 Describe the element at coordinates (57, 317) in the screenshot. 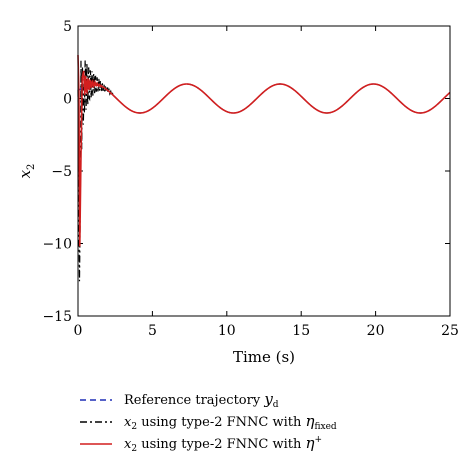

I see `y-tick-label: −15` at that location.